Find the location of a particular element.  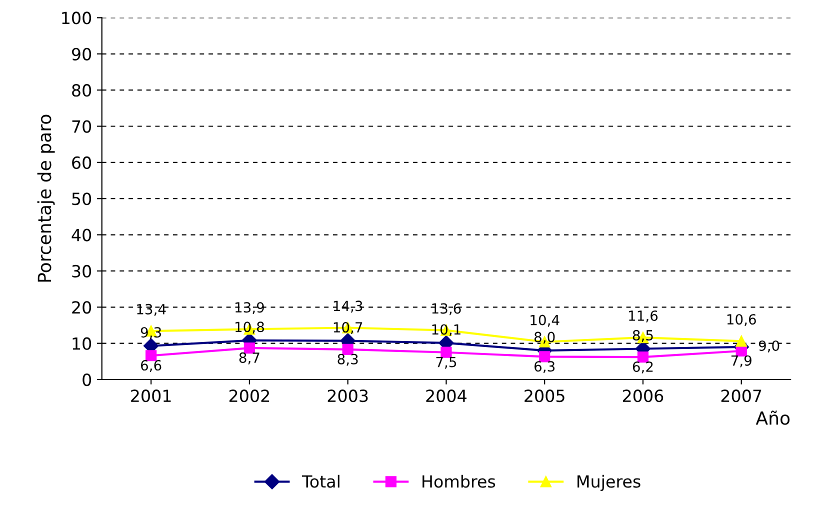

legend-label: Total is located at coordinates (321, 481).